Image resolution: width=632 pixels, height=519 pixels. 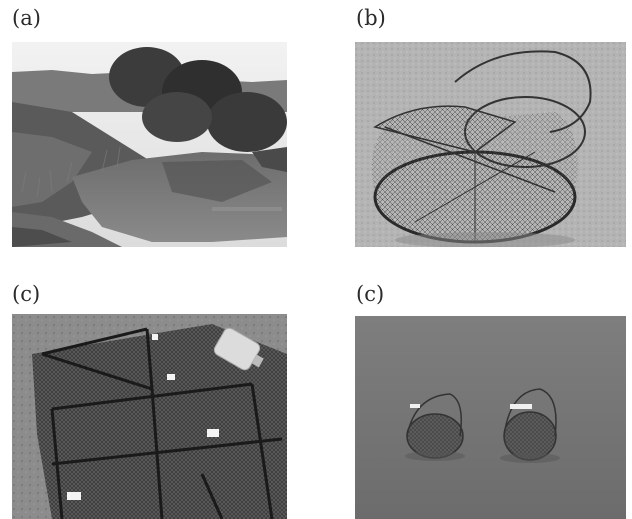 I want to click on panel-label-a: (a), so click(x=26, y=18).